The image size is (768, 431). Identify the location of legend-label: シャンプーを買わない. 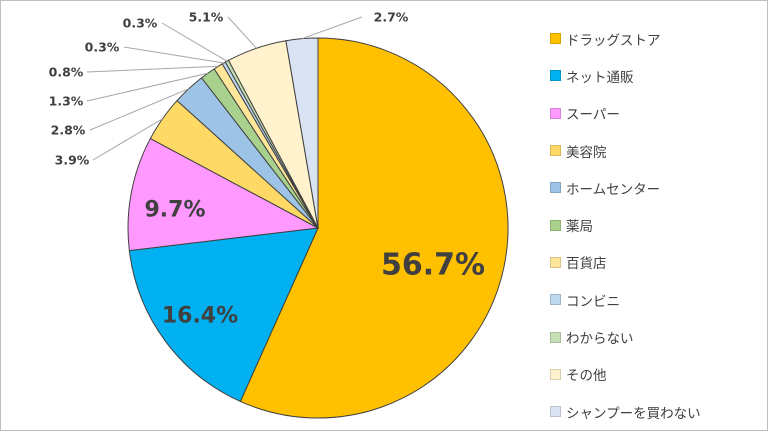
(633, 413).